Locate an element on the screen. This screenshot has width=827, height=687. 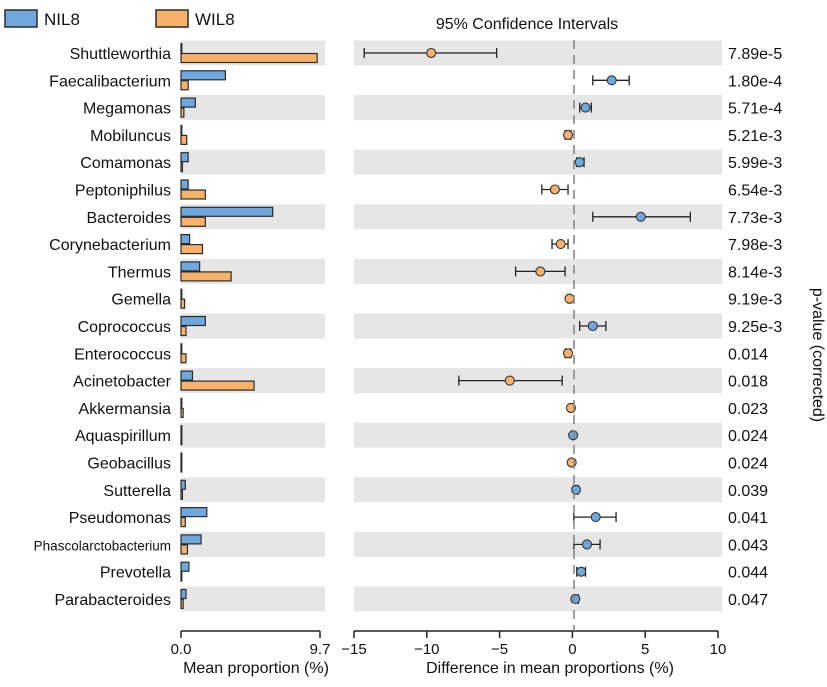
p-value: 5.99e-3 is located at coordinates (755, 163).